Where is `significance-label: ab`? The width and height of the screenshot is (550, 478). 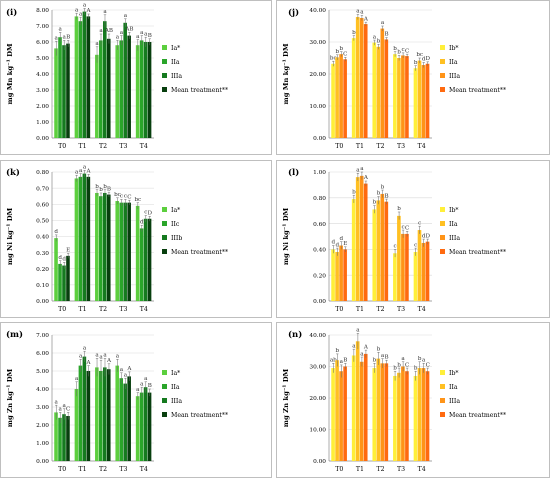 significance-label: ab is located at coordinates (333, 361).